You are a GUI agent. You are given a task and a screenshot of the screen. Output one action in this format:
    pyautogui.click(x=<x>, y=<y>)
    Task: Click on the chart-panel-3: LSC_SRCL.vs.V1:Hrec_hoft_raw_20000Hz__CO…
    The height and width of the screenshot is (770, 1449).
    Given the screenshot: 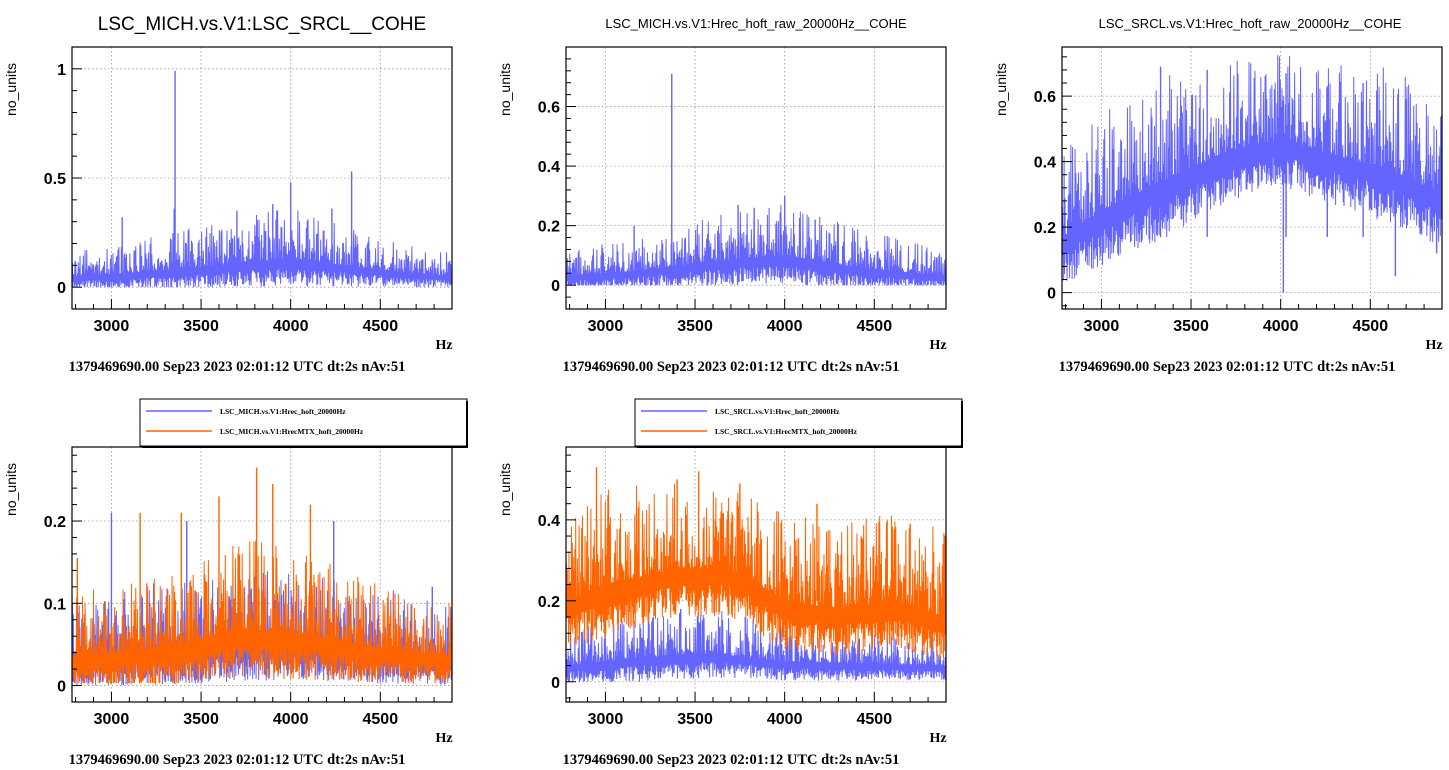 What is the action you would take?
    pyautogui.click(x=1218, y=195)
    